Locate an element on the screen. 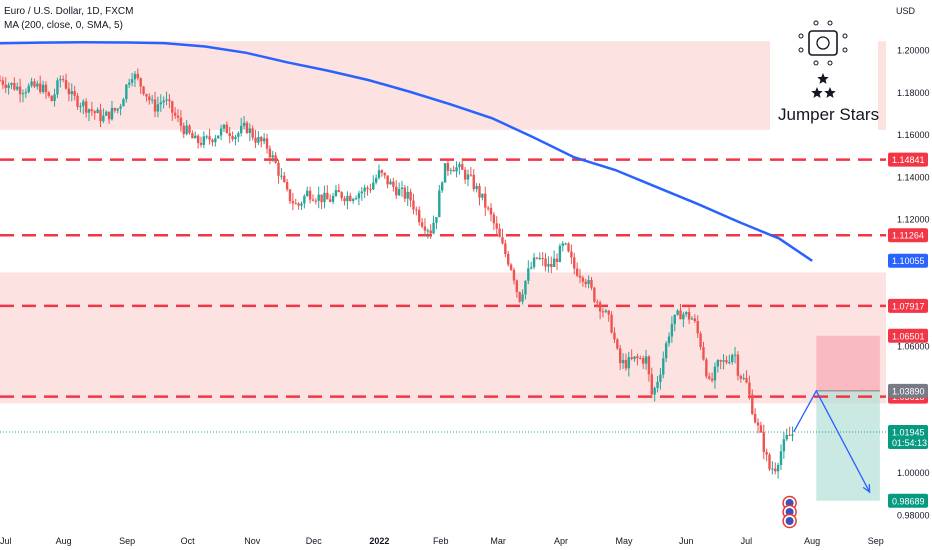 The height and width of the screenshot is (550, 932). symbol-title: Euro / U.S. Dollar, 1D, FXCM is located at coordinates (69, 11).